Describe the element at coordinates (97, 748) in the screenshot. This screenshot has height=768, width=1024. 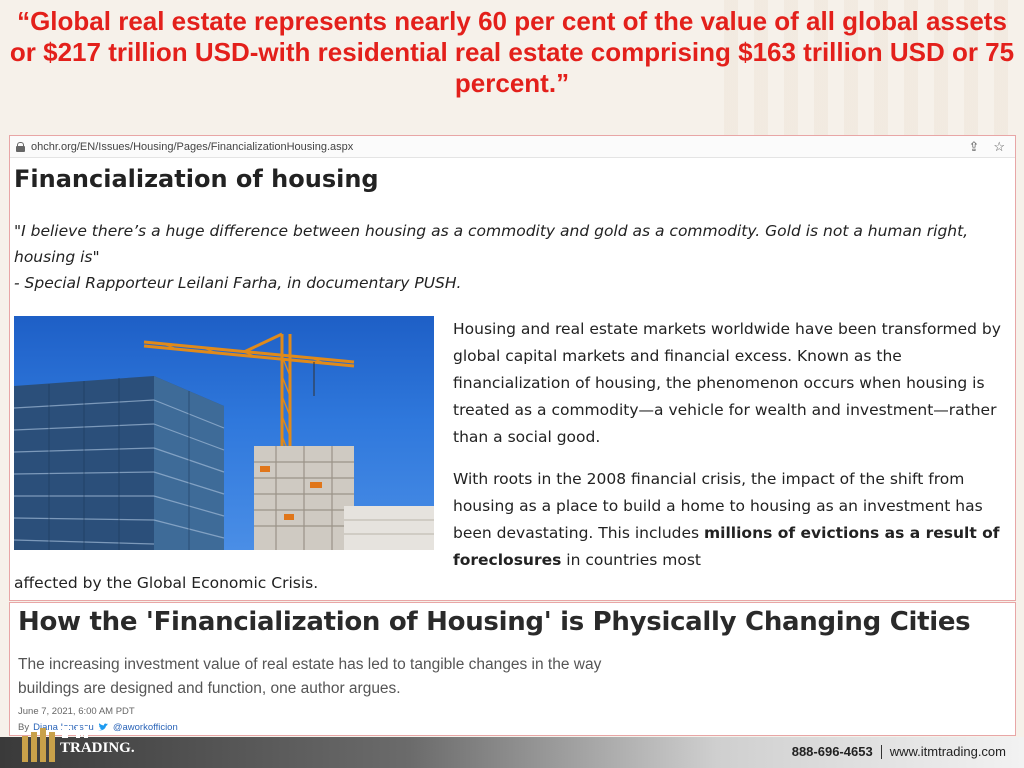
I see `logo-wordmark: TRADING.` at that location.